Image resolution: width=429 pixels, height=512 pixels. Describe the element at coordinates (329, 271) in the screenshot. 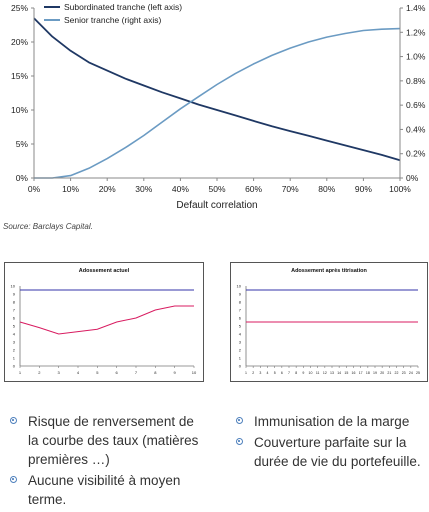

I see `chart-title: Adossement après titrisation` at that location.